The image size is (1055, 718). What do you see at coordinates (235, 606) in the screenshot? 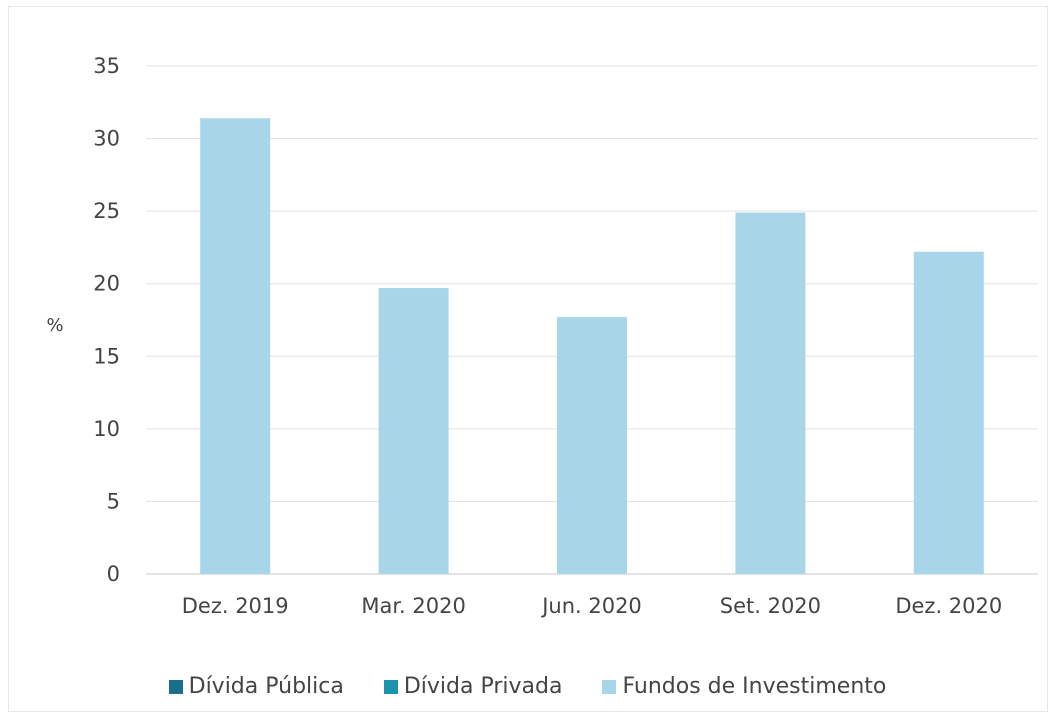
I see `x-category-label: Dez. 2019` at bounding box center [235, 606].